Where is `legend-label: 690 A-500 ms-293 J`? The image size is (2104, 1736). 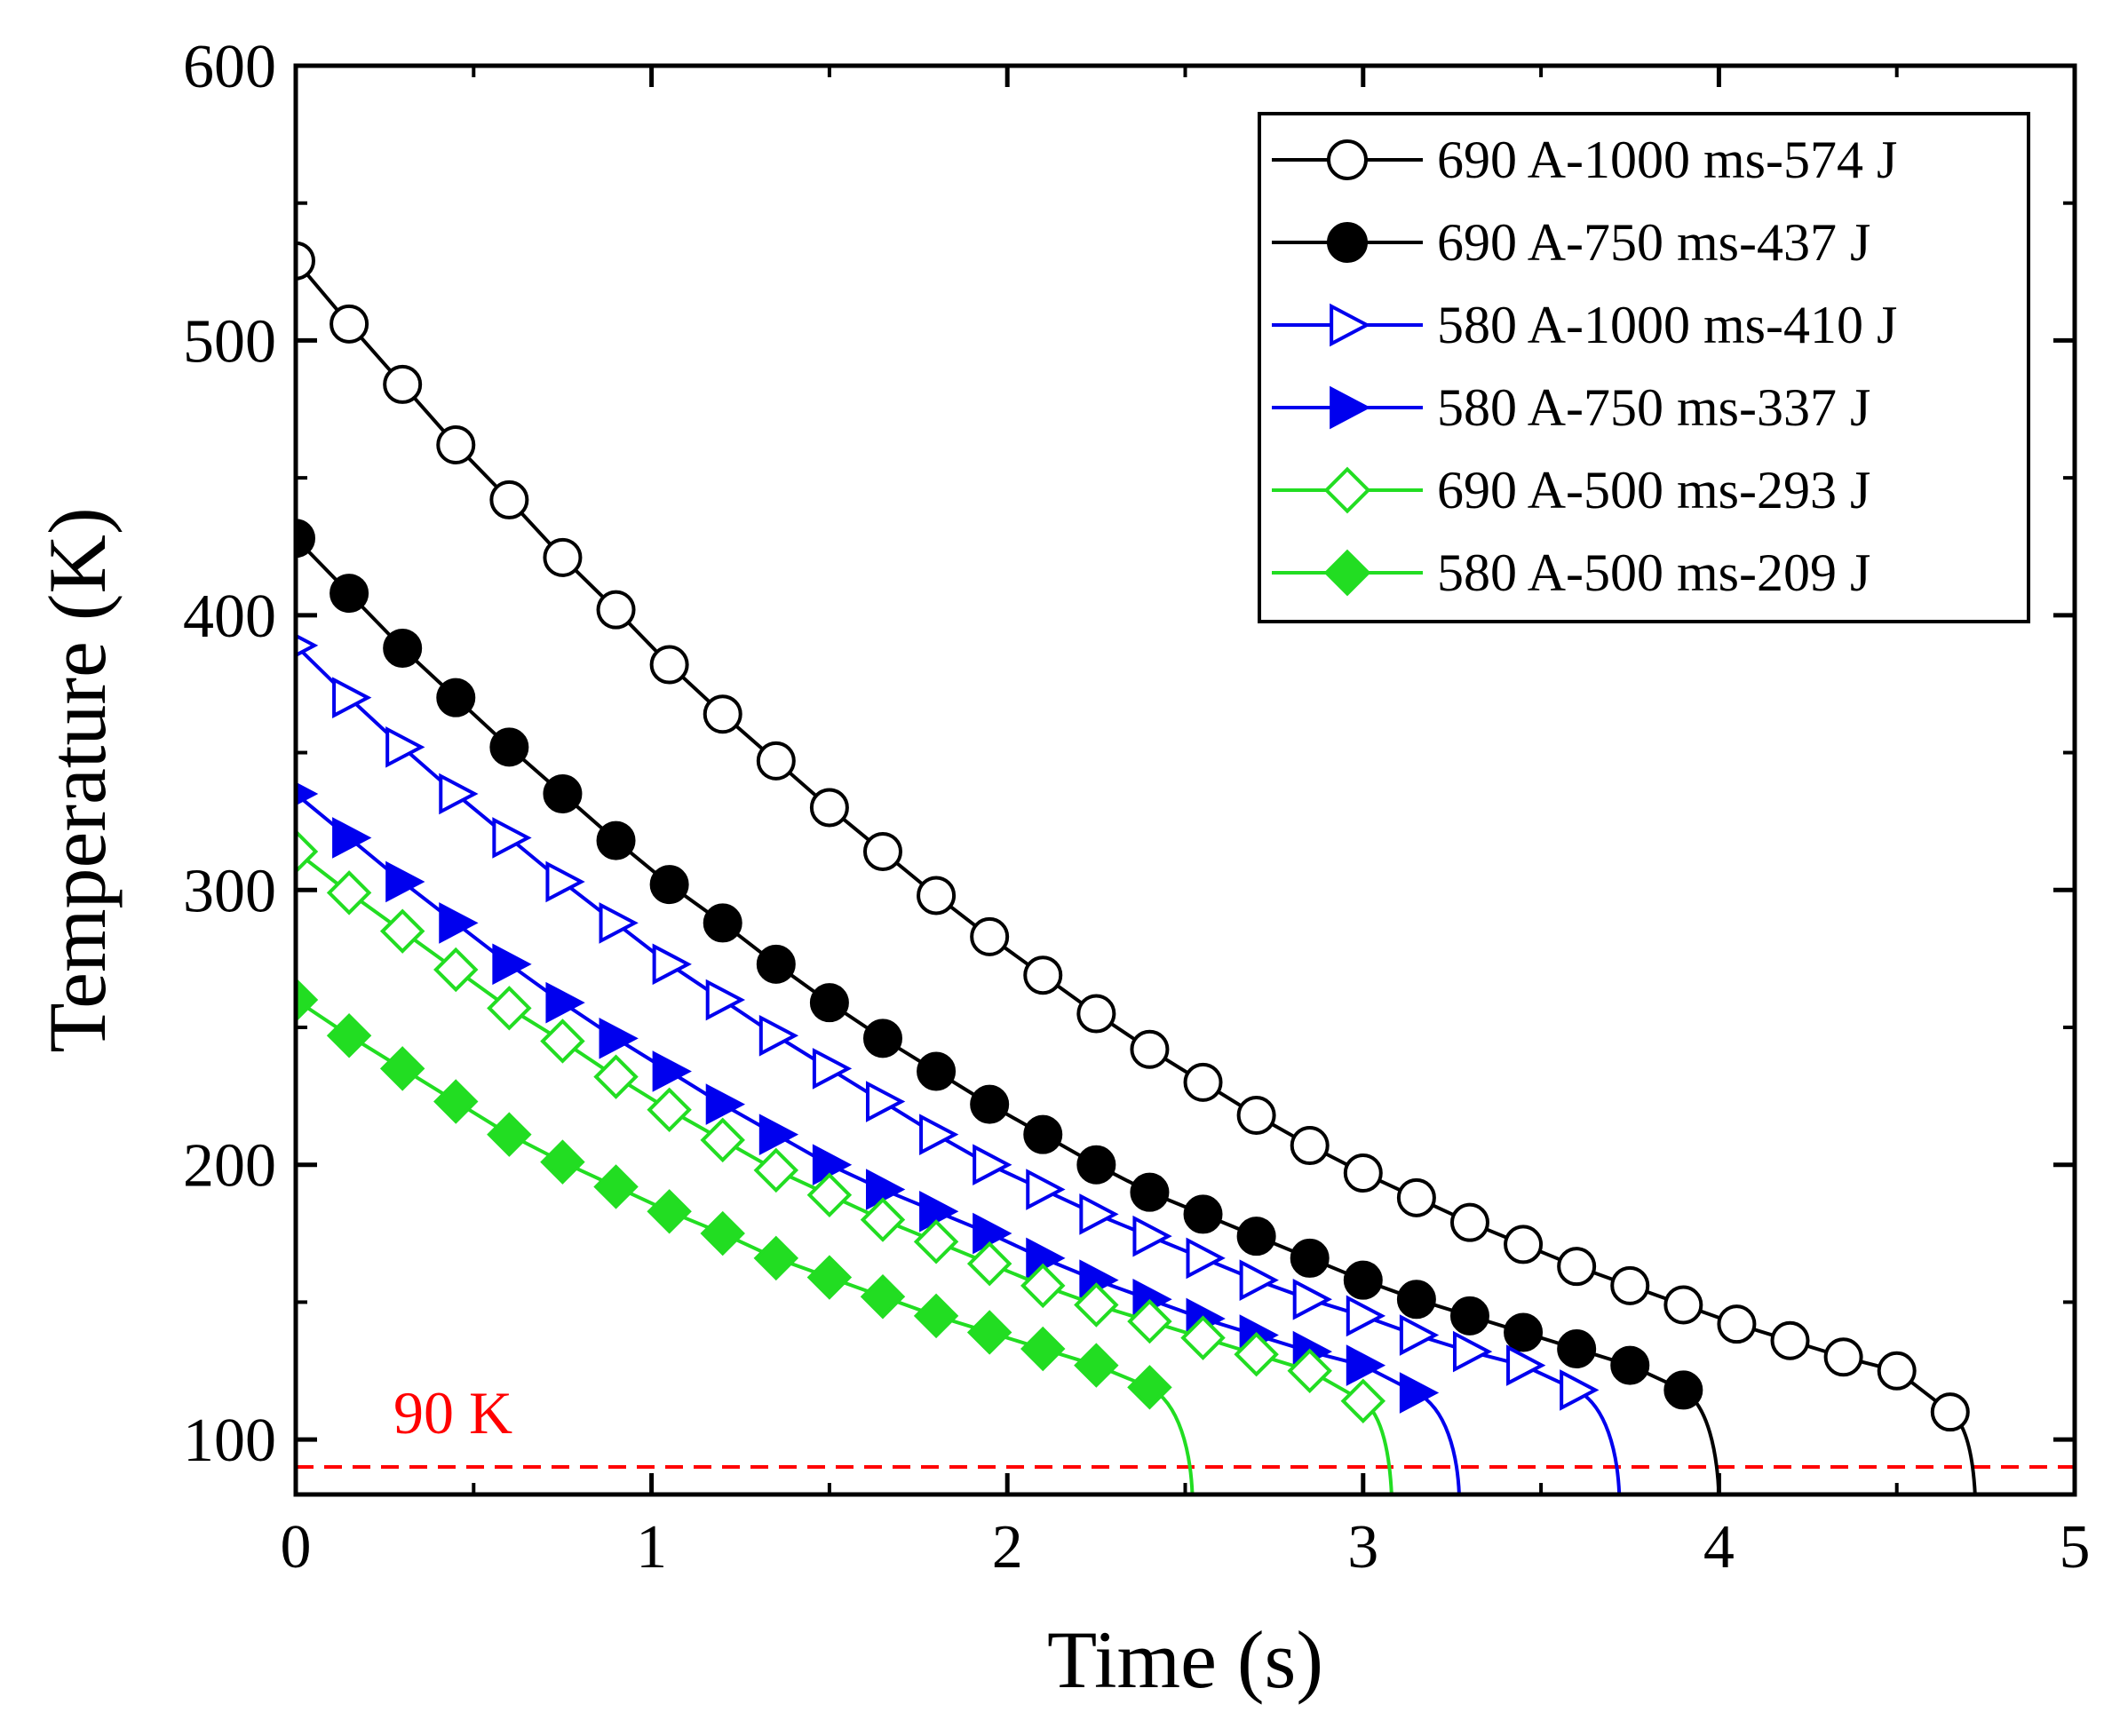 legend-label: 690 A-500 ms-293 J is located at coordinates (1653, 490).